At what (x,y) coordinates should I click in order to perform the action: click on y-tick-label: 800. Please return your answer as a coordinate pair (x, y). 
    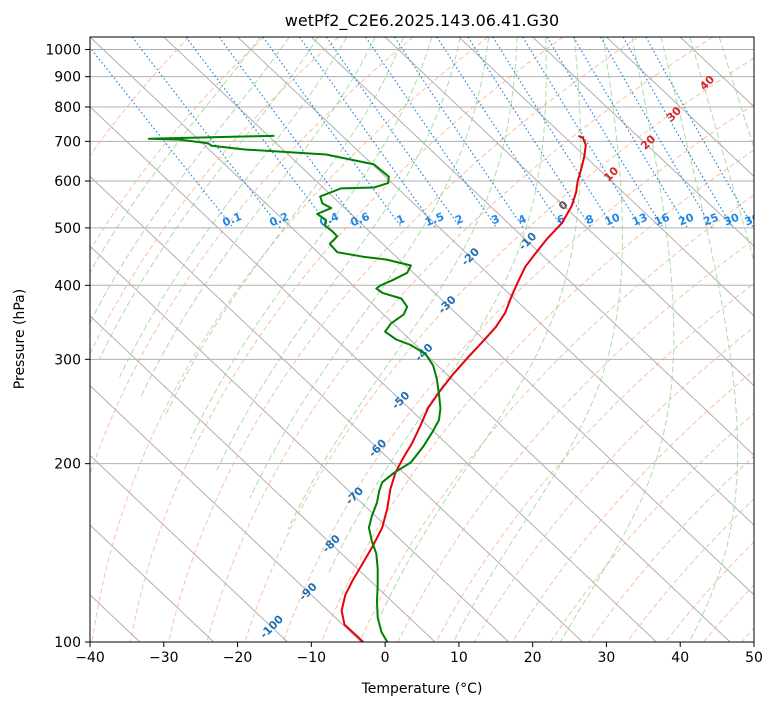
    Looking at the image, I should click on (67, 108).